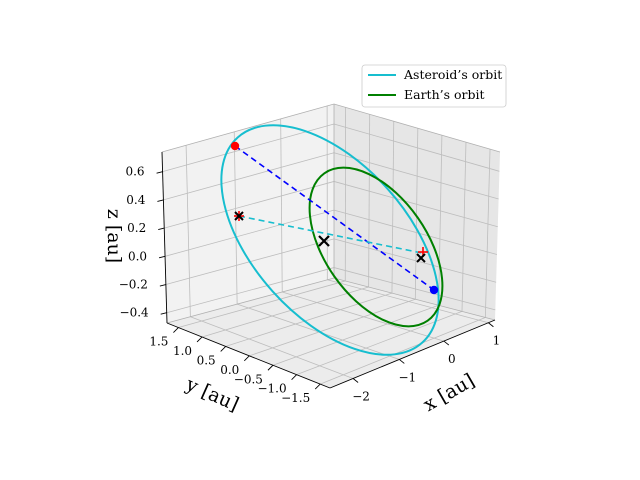  I want to click on x-axis-line, so click(412, 354).